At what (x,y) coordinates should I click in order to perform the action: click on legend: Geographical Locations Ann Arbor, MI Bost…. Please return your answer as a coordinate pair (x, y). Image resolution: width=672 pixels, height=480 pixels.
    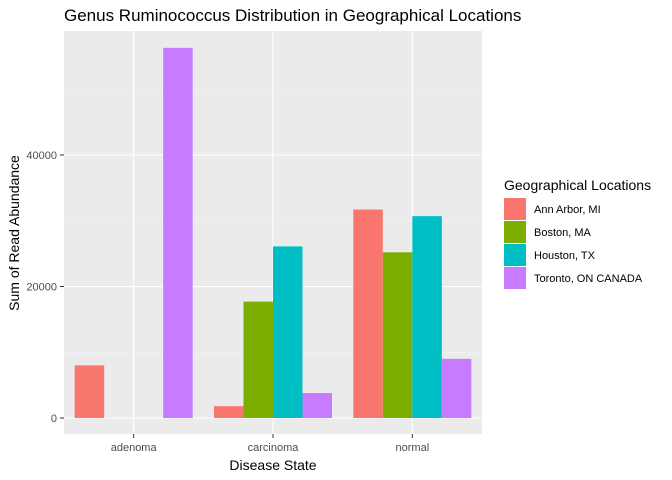
    Looking at the image, I should click on (577, 233).